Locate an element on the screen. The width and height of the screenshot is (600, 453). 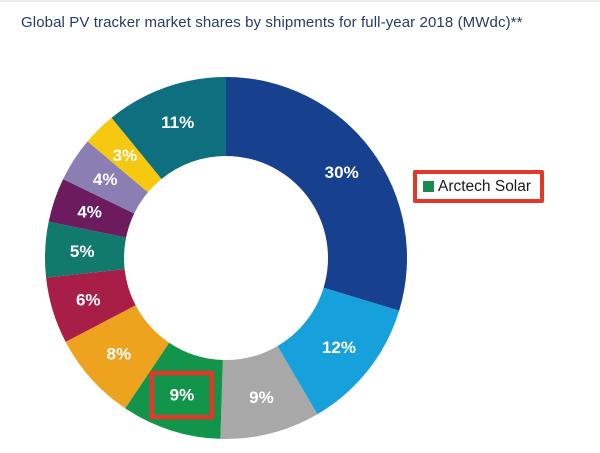
slice-label-10: 11% is located at coordinates (177, 122).